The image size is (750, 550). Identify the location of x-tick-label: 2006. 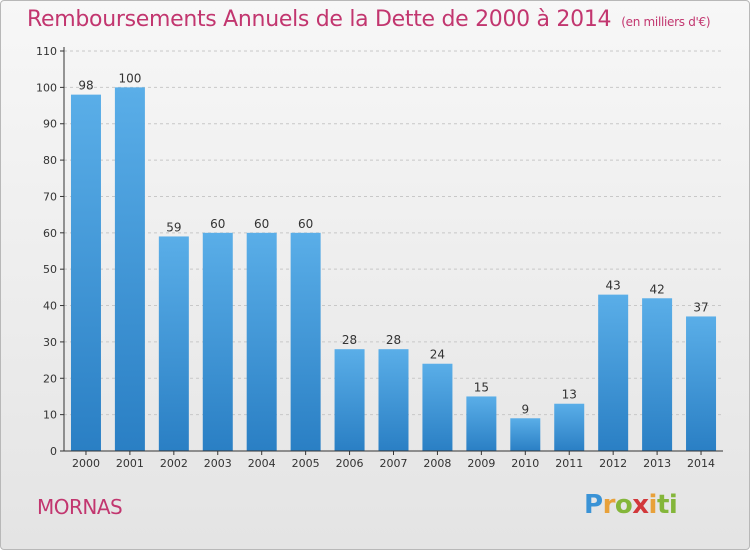
(350, 463).